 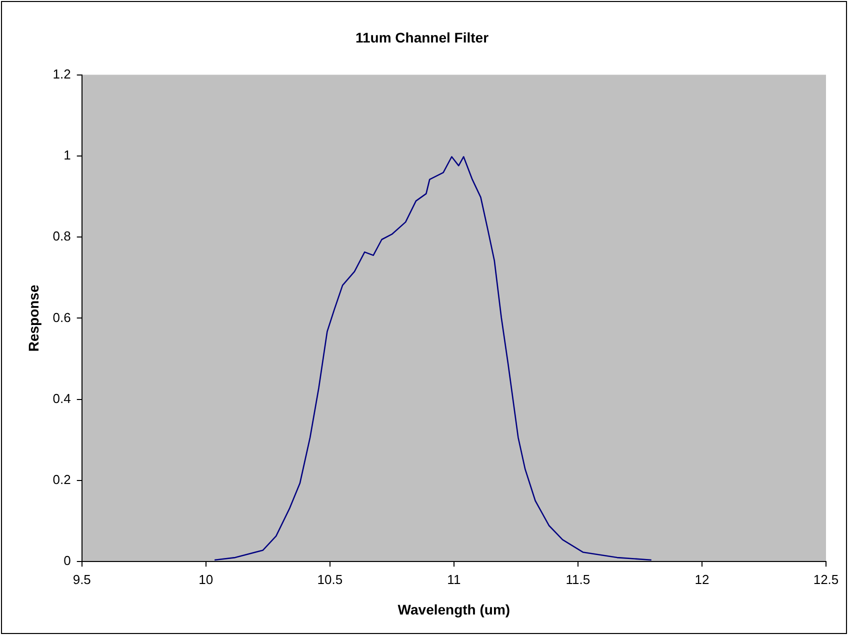 What do you see at coordinates (67, 155) in the screenshot?
I see `y-tick-label: 1` at bounding box center [67, 155].